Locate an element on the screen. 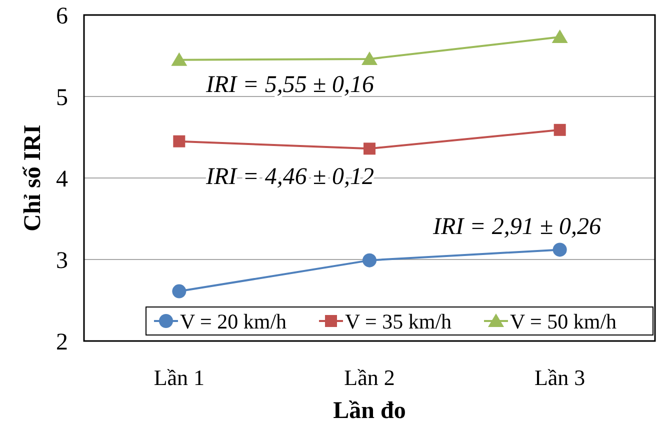  y-tick-label: 4 is located at coordinates (62, 179).